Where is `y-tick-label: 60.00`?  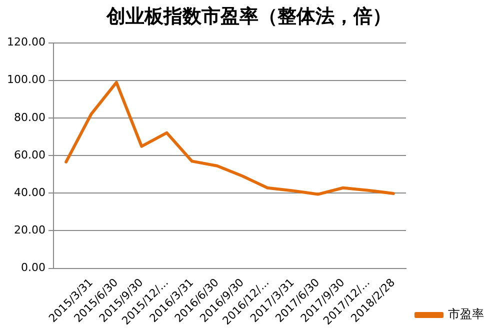
y-tick-label: 60.00 is located at coordinates (30, 155).